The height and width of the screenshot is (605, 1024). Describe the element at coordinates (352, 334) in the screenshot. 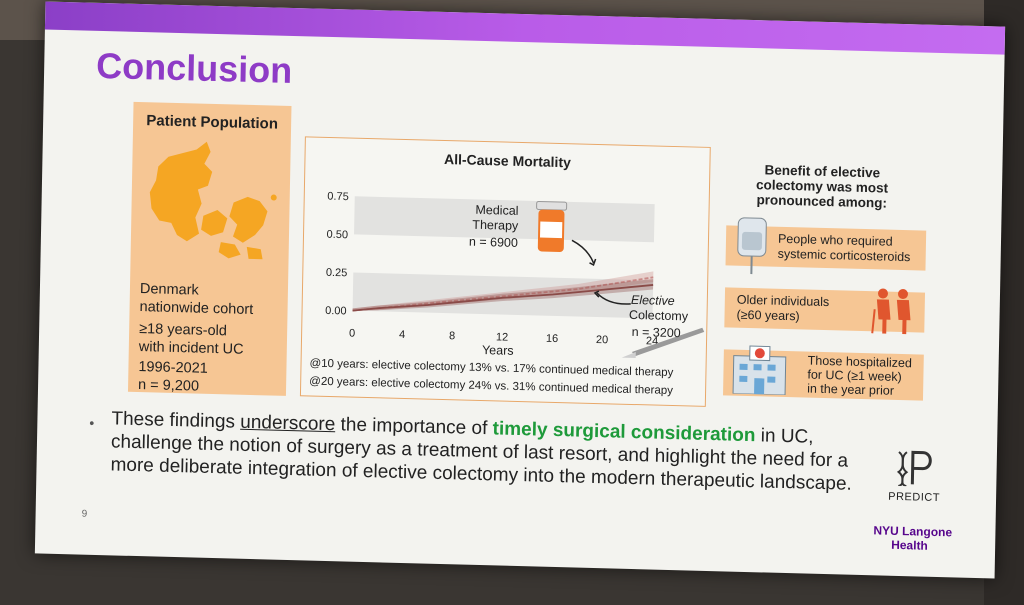

I see `x-tick-label: 0` at that location.